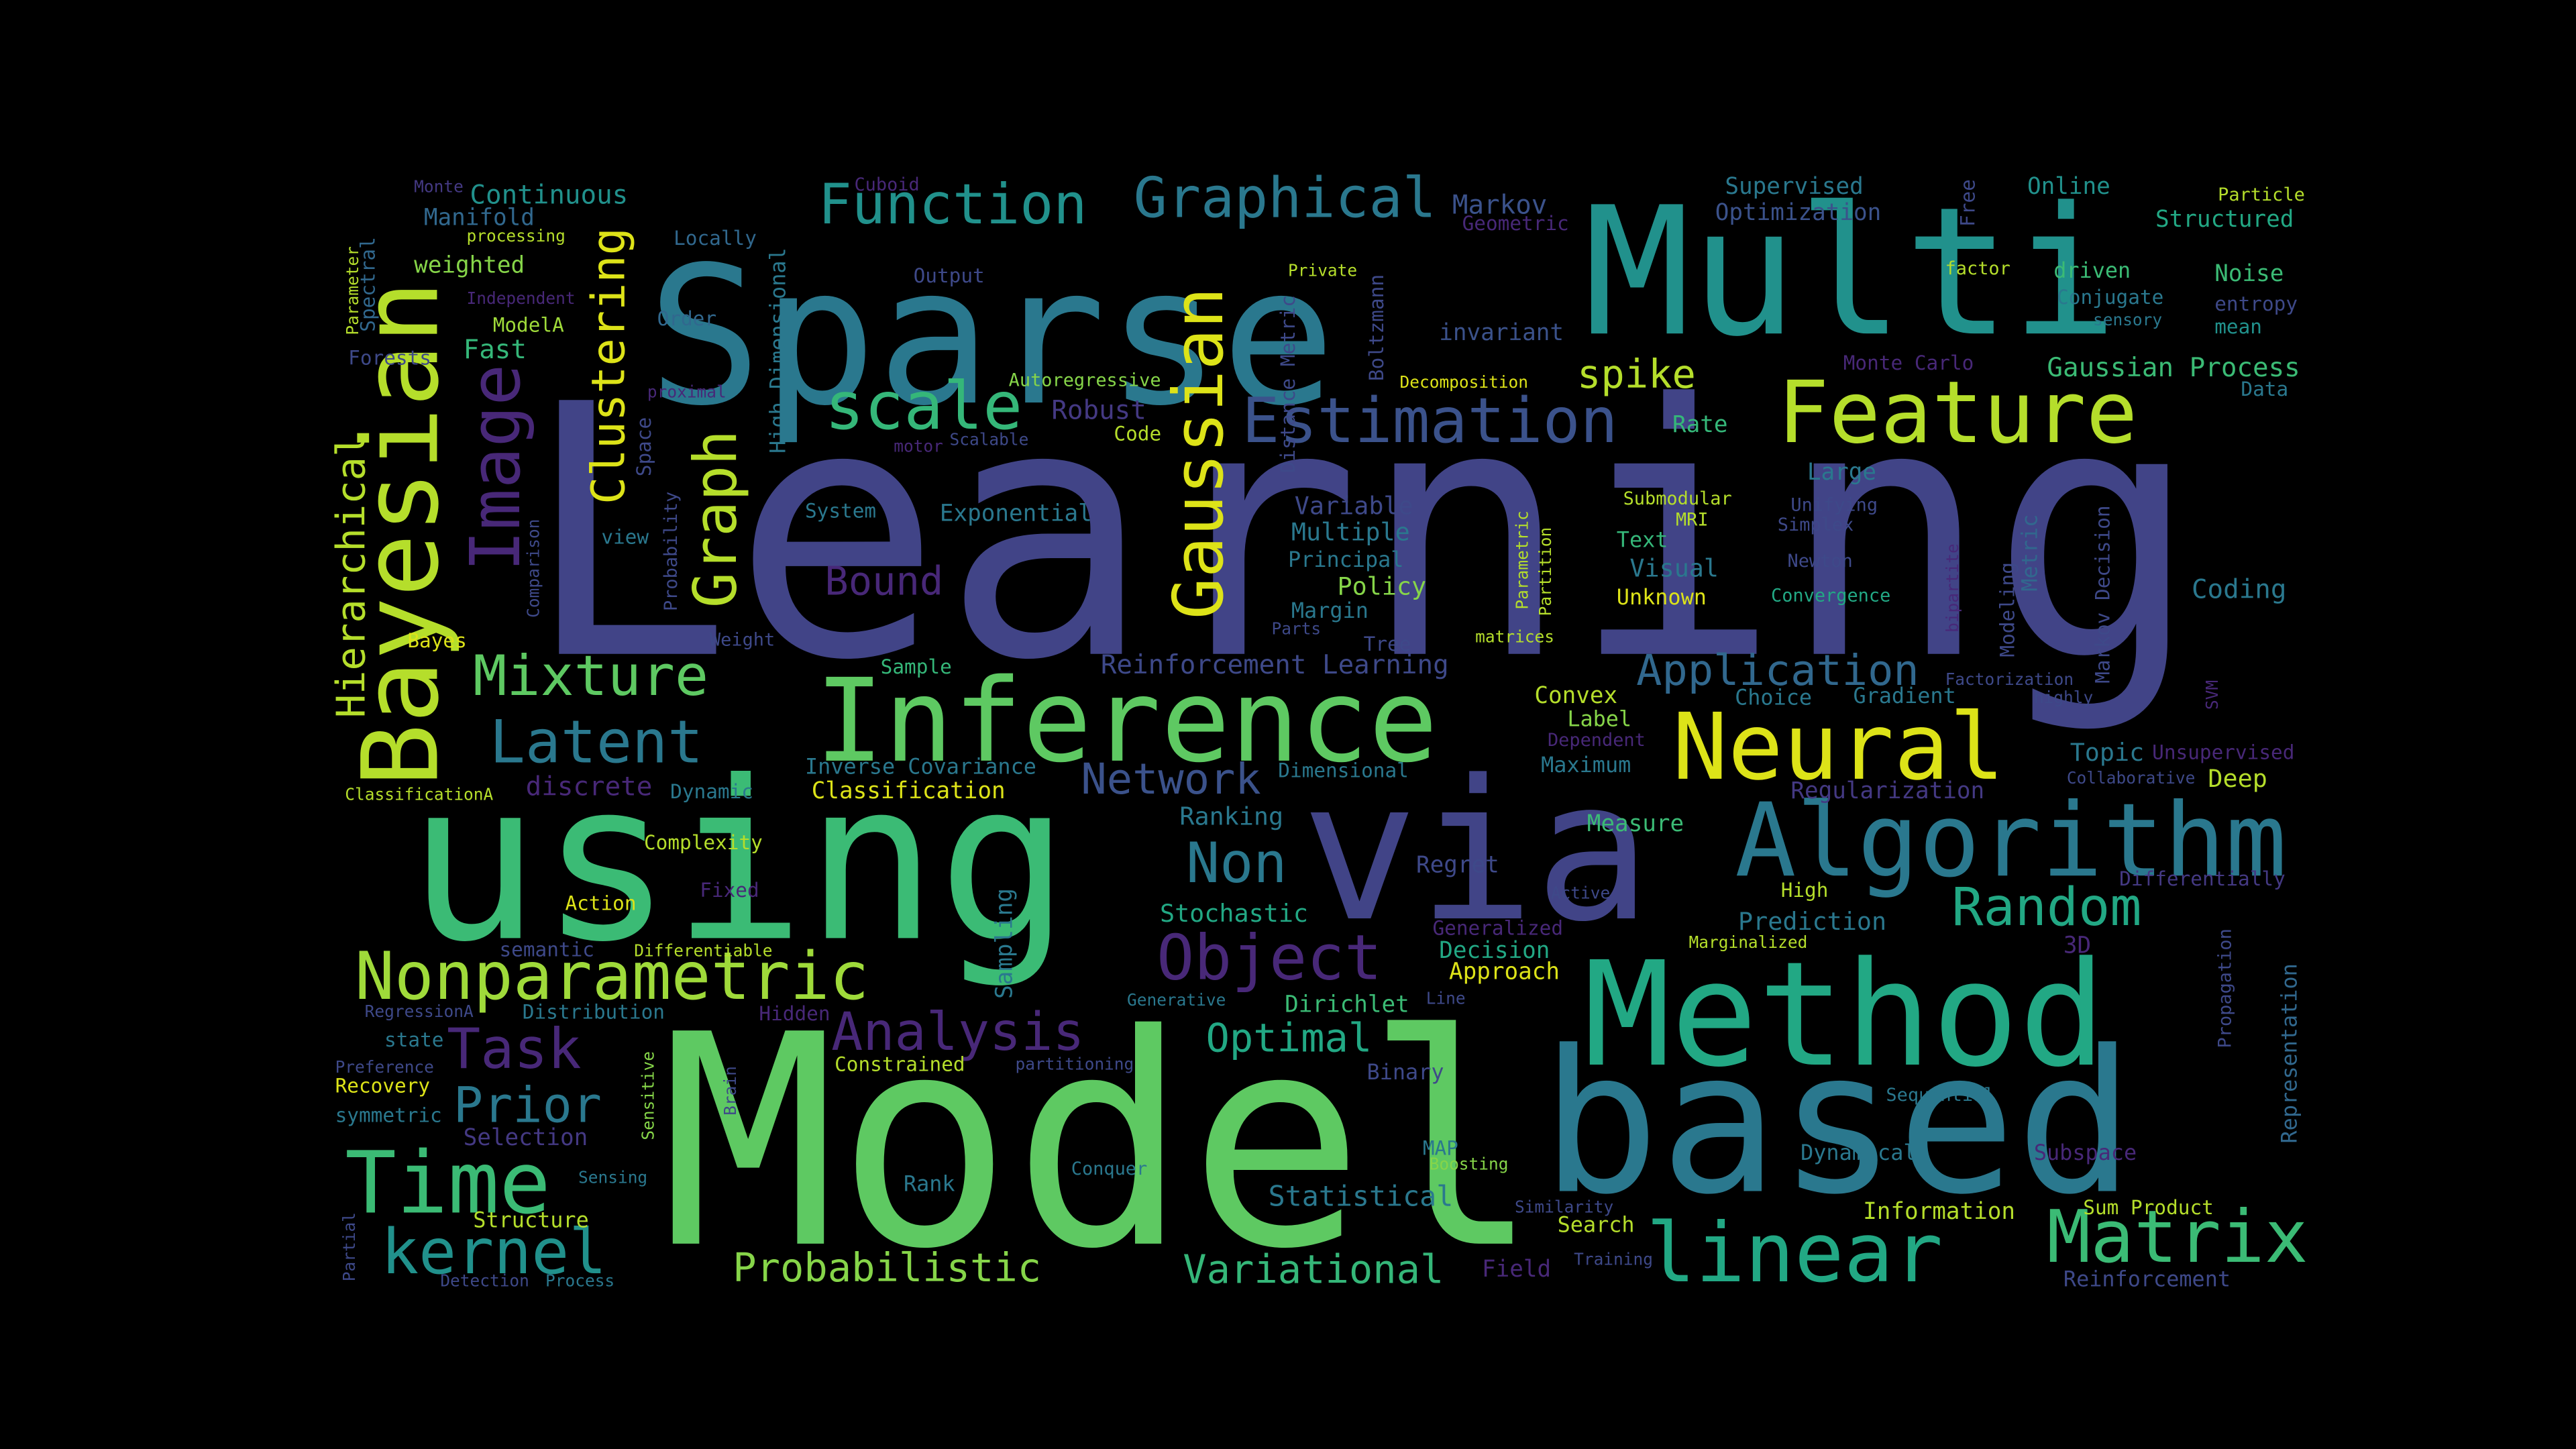  What do you see at coordinates (2102, 594) in the screenshot?
I see `word-markov-decision: Markov Decision` at bounding box center [2102, 594].